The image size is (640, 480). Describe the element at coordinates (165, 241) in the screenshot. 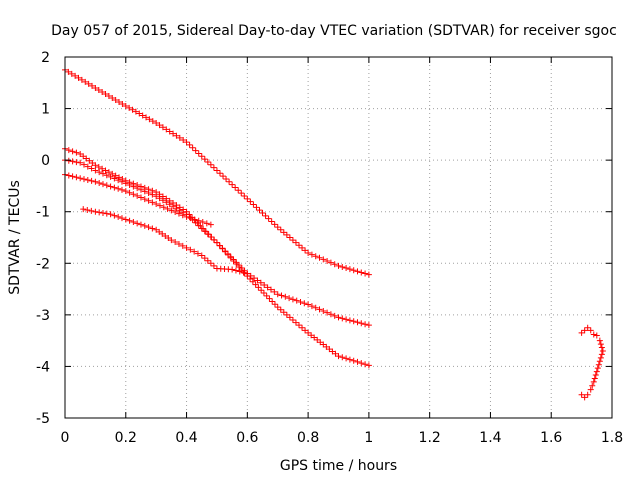

I see `series-track-e` at that location.